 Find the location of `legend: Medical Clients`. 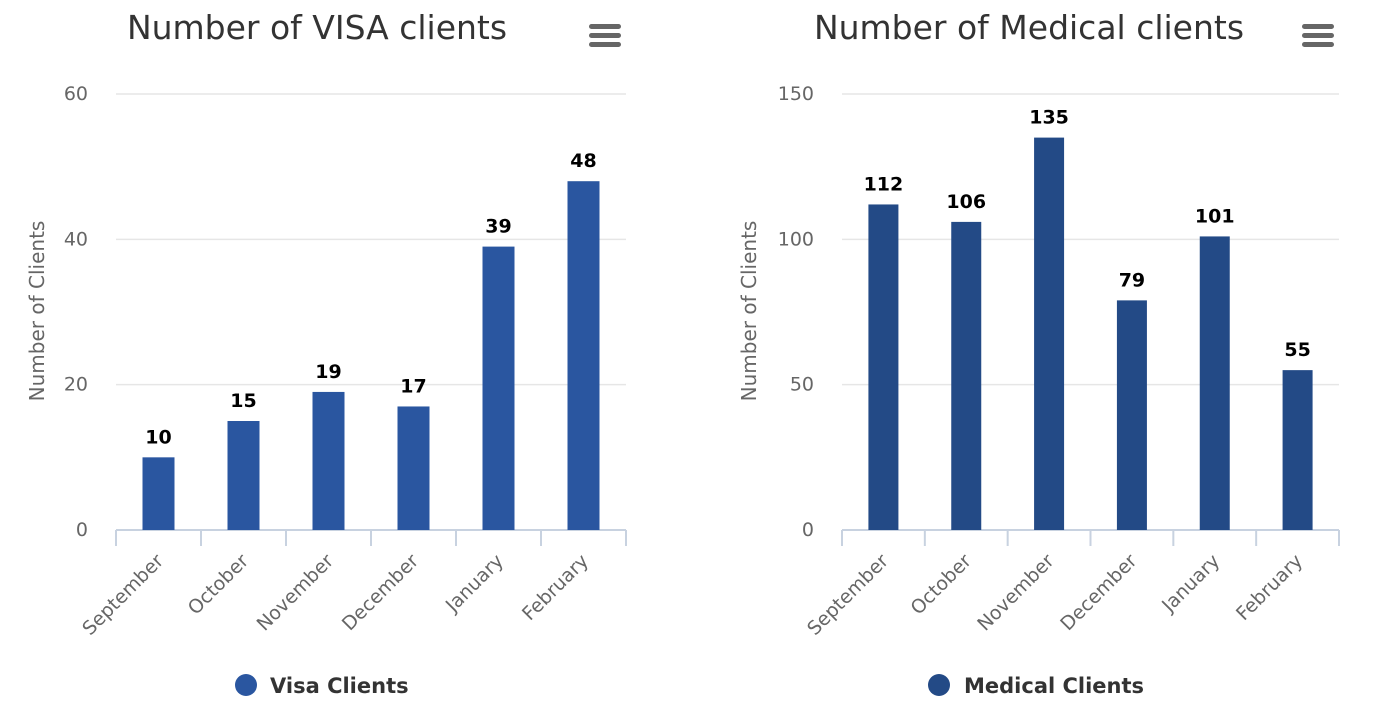

legend: Medical Clients is located at coordinates (1036, 686).